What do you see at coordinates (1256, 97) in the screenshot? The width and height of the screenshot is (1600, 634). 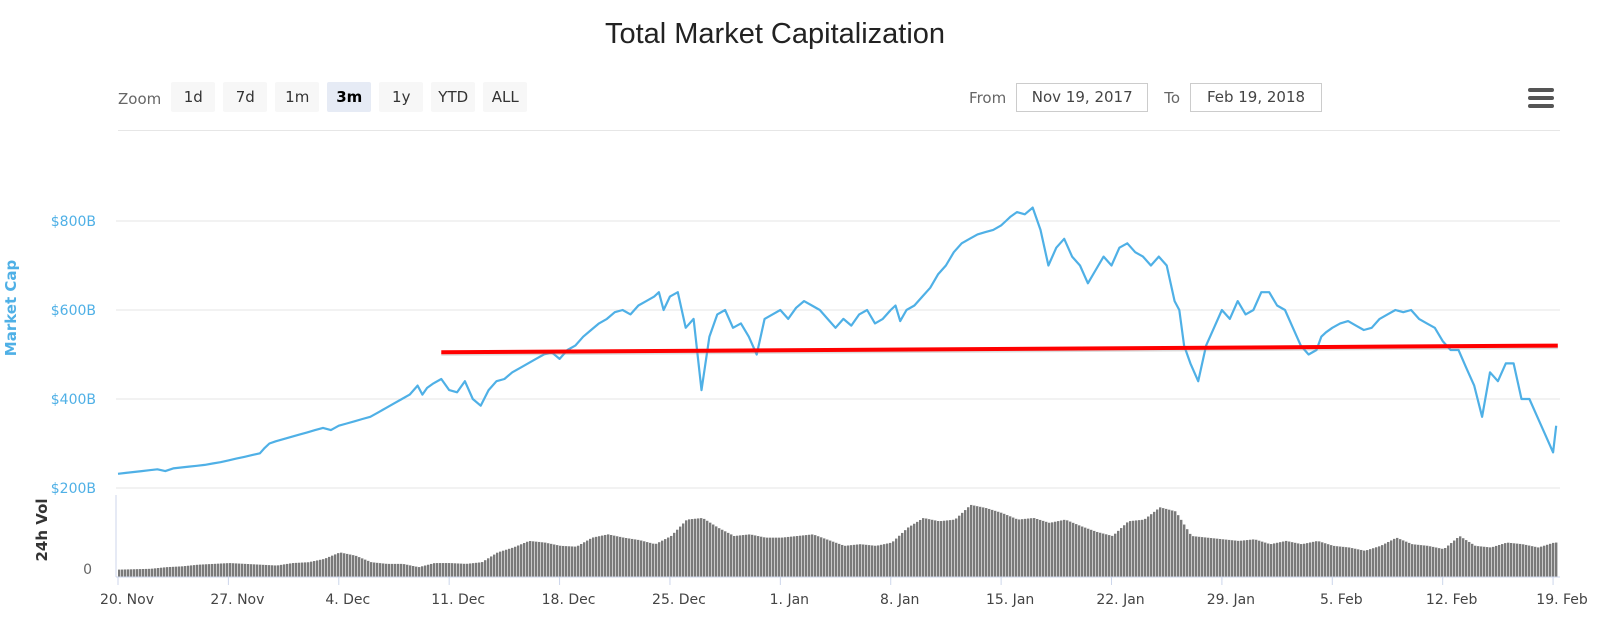 I see `to-date-input: Feb 19, 2018` at bounding box center [1256, 97].